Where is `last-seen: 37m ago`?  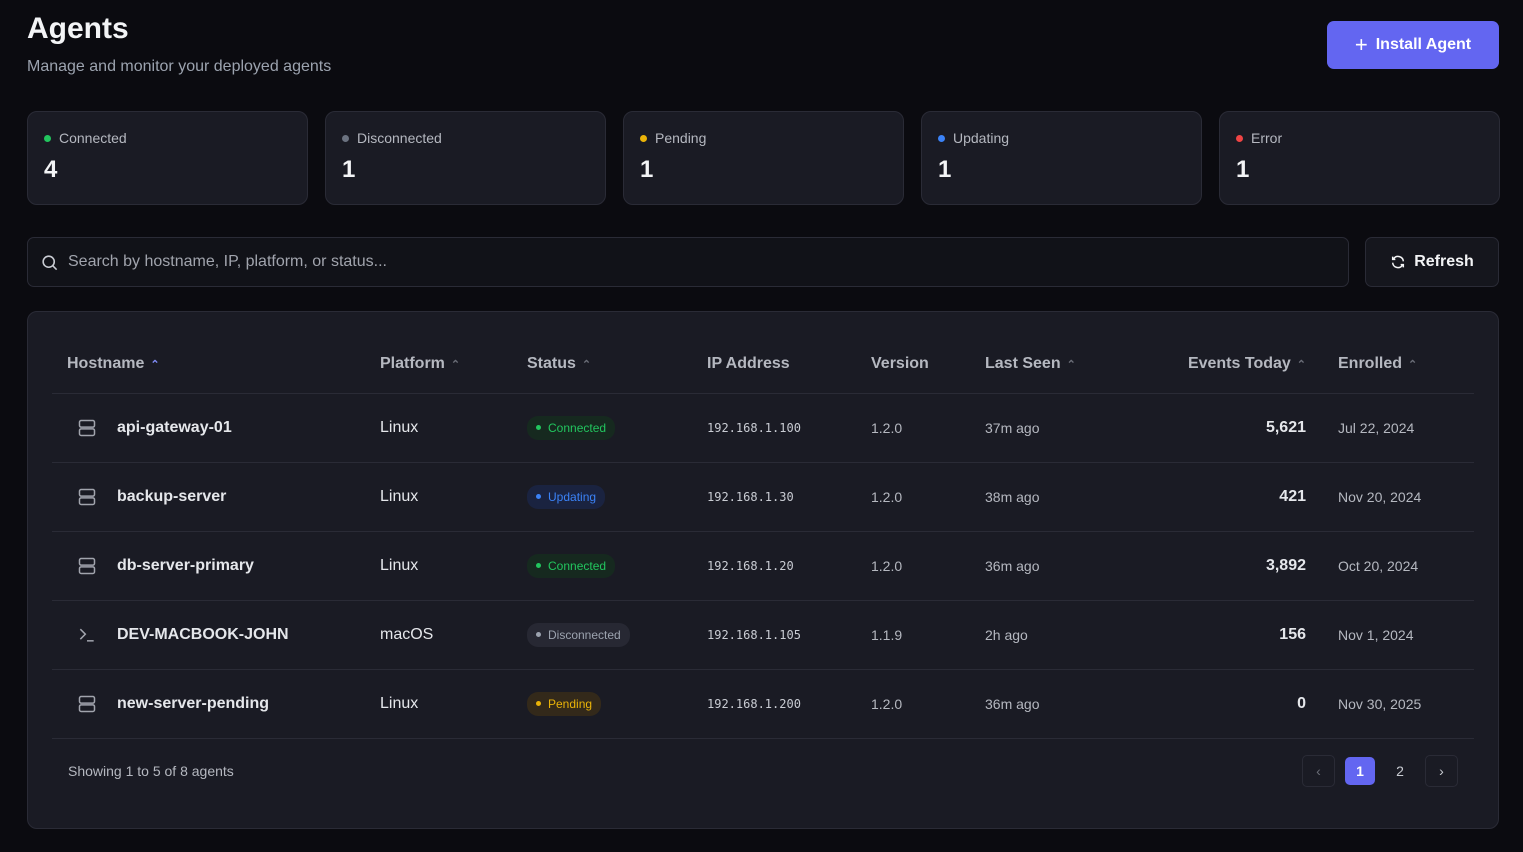 last-seen: 37m ago is located at coordinates (1067, 428).